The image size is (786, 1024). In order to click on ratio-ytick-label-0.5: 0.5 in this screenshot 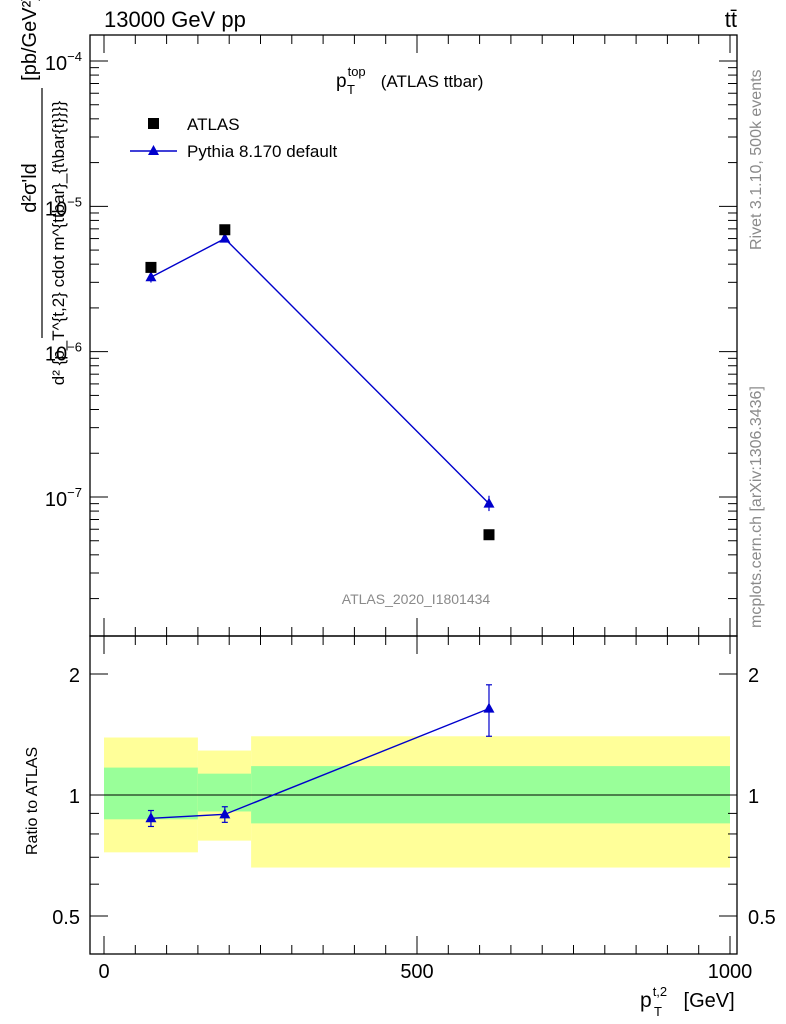, I will do `click(66, 918)`.